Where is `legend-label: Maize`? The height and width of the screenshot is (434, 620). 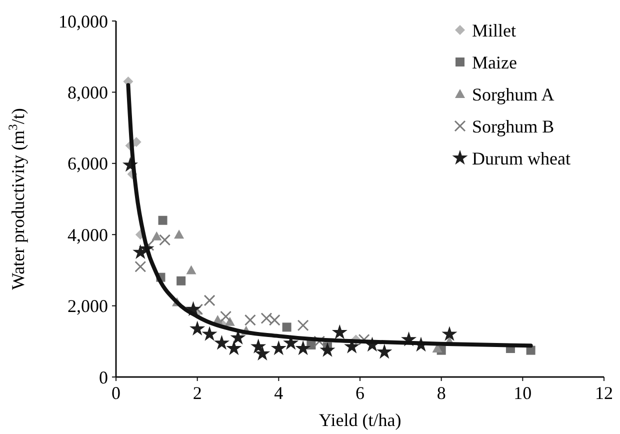
legend-label: Maize is located at coordinates (494, 62).